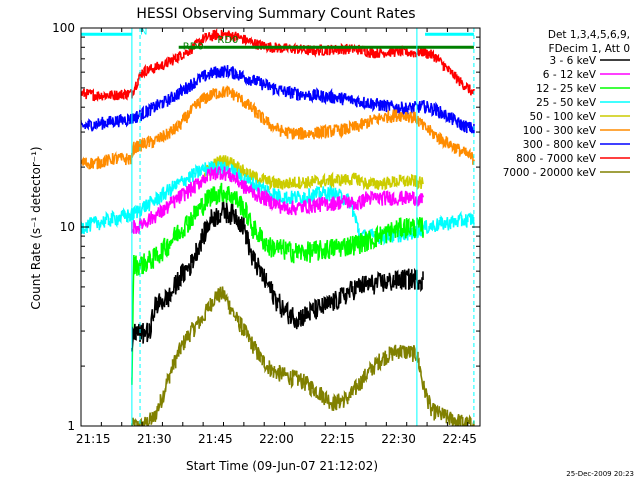 This screenshot has height=480, width=640. Describe the element at coordinates (275, 14) in the screenshot. I see `chart-title: HESSI Observing Summary Count Rates` at that location.